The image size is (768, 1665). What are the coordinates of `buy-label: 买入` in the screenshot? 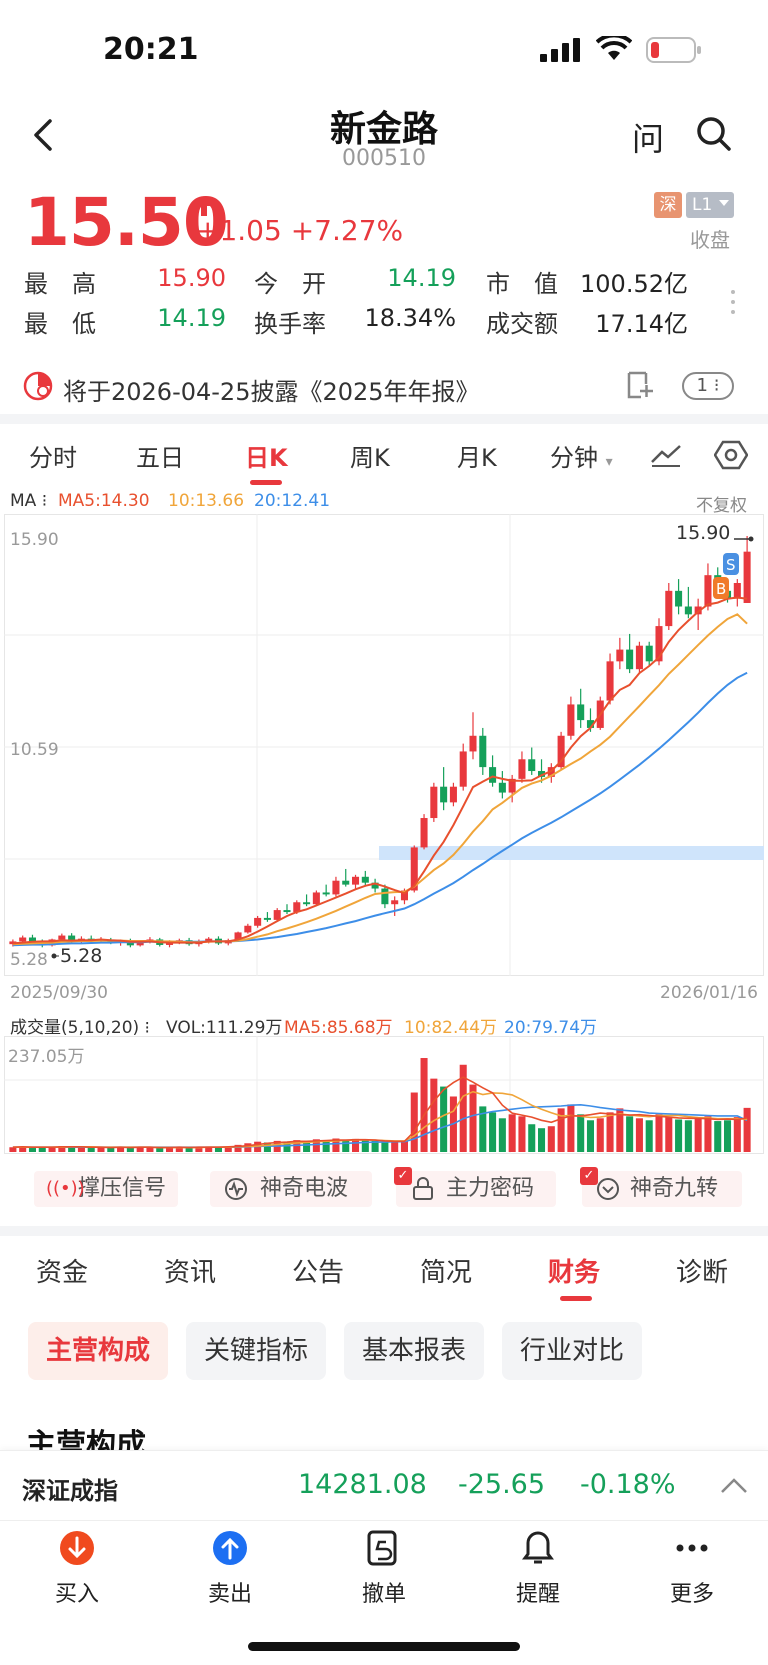 It's located at (76, 1594).